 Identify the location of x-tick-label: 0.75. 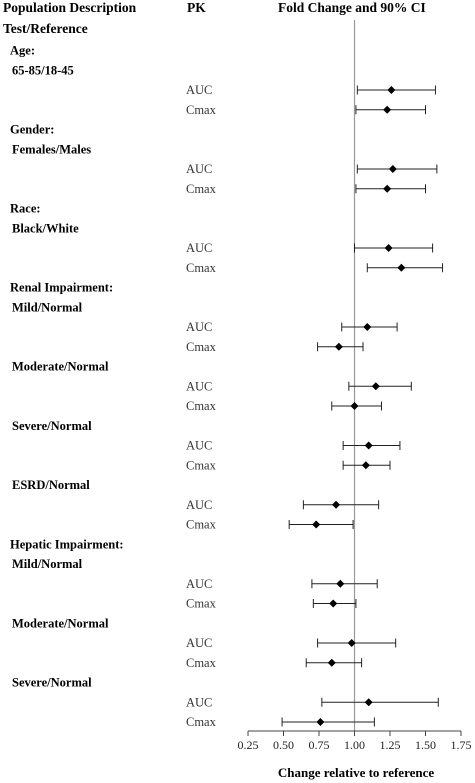
(319, 745).